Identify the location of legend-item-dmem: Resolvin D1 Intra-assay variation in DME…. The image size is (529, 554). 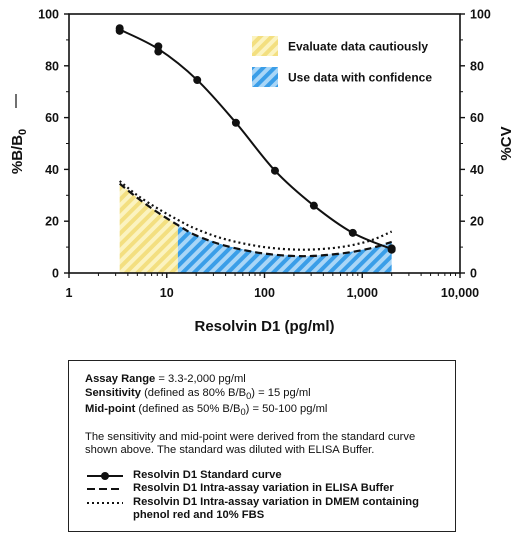
(263, 509).